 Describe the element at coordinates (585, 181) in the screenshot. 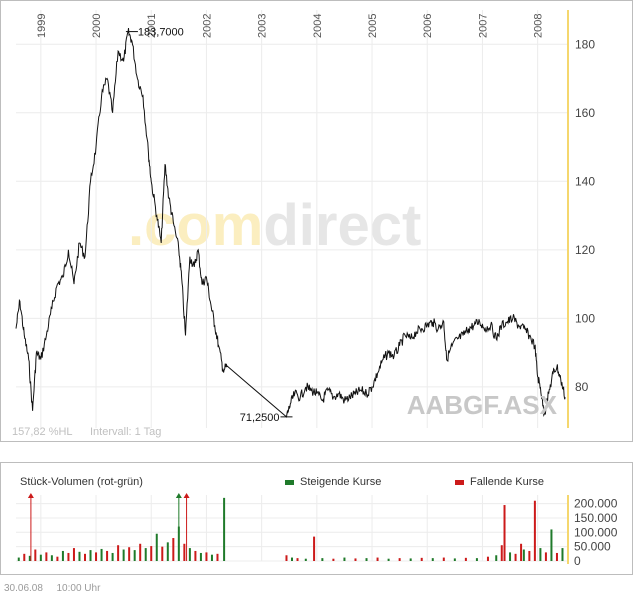

I see `price-y-tick-140: 140` at that location.